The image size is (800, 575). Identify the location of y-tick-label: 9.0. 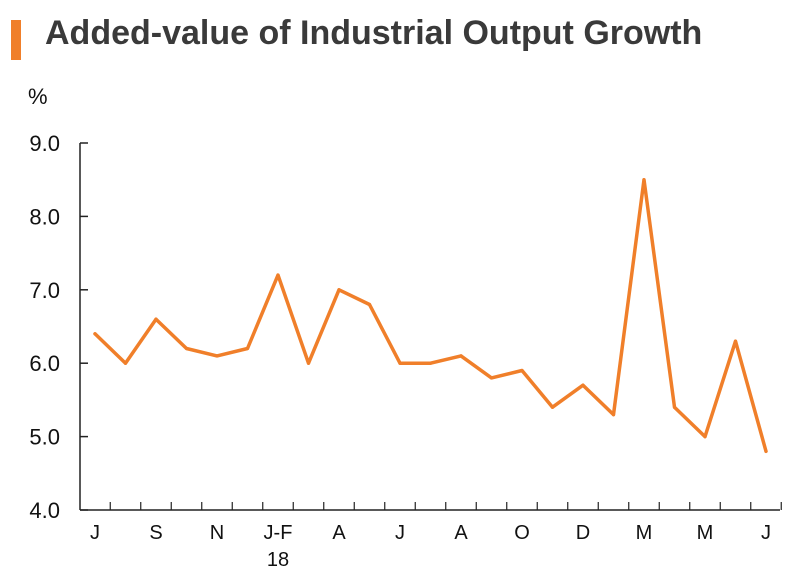
(44, 143).